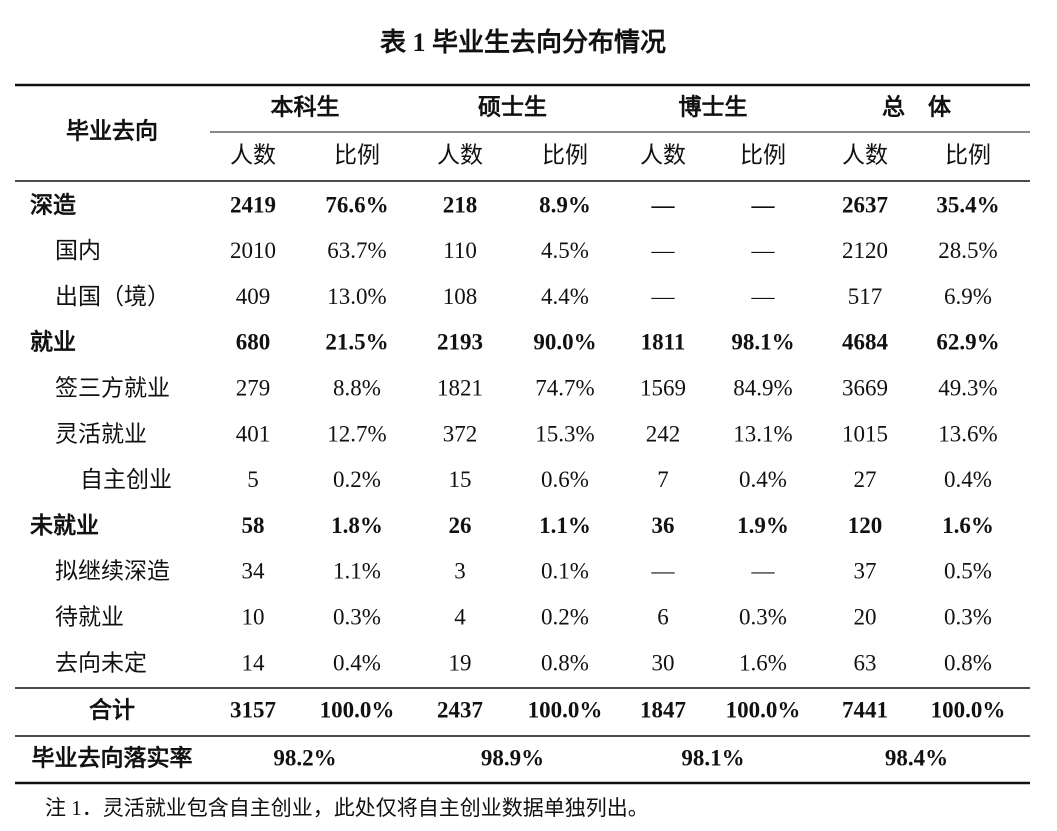 This screenshot has width=1057, height=831. I want to click on cell: 2419, so click(253, 204).